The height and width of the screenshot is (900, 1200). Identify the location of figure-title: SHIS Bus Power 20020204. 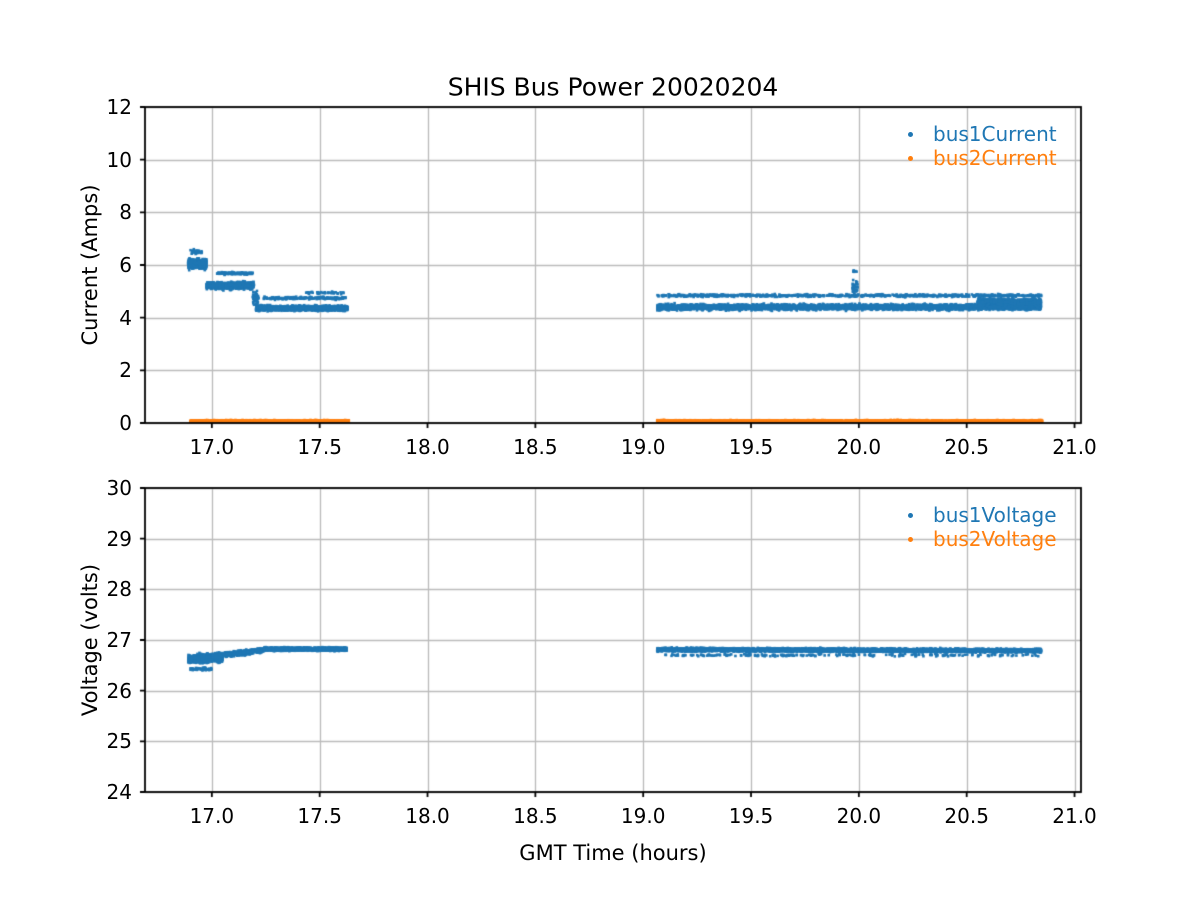
(613, 87).